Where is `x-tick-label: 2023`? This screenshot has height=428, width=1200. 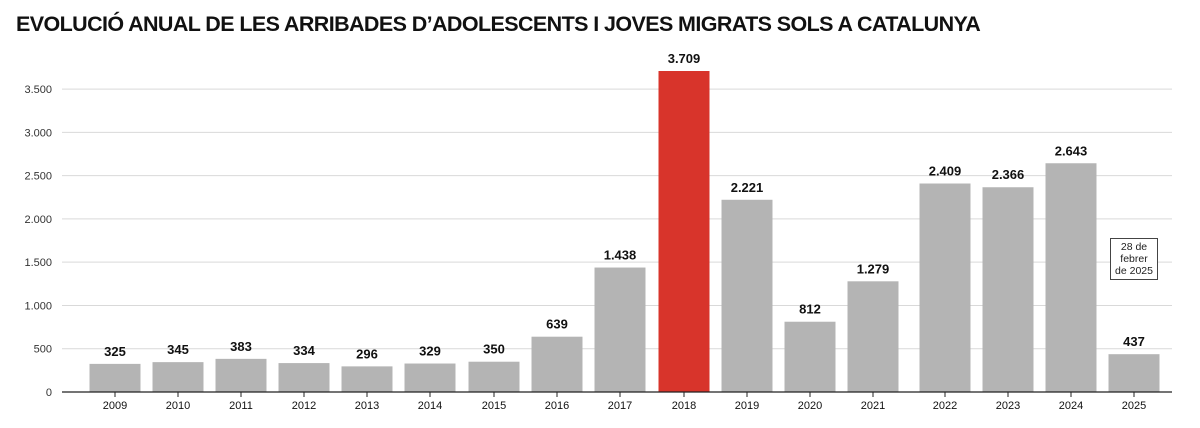 x-tick-label: 2023 is located at coordinates (1008, 406).